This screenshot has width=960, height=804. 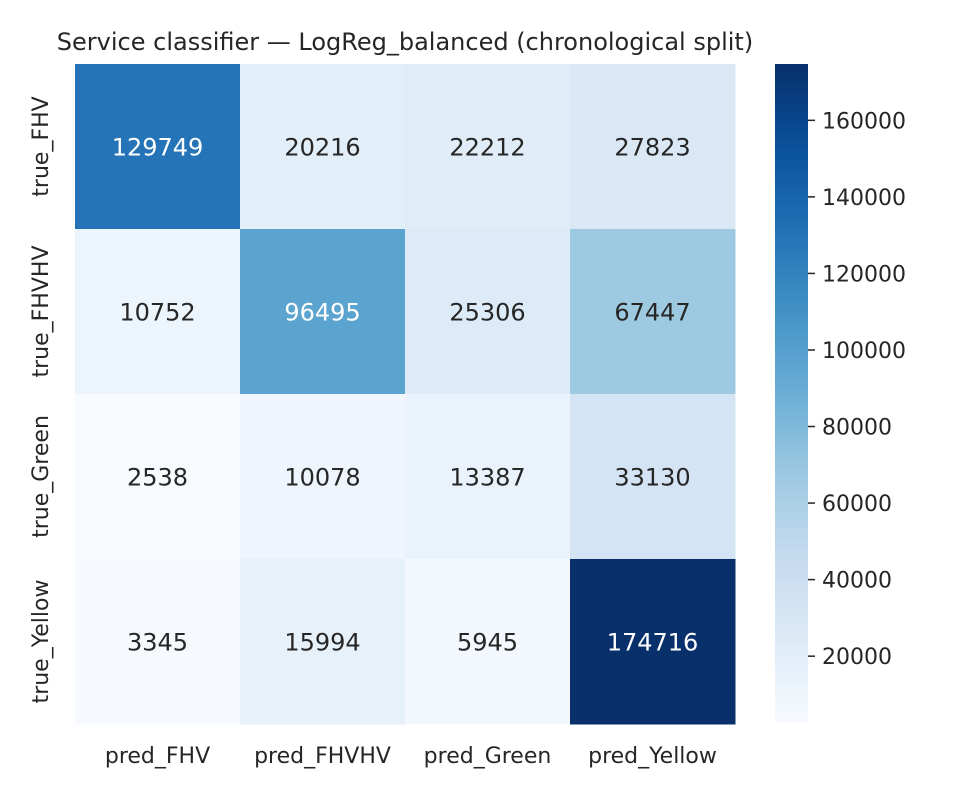 What do you see at coordinates (41, 476) in the screenshot?
I see `y-tick-label-true_Green: true_Green` at bounding box center [41, 476].